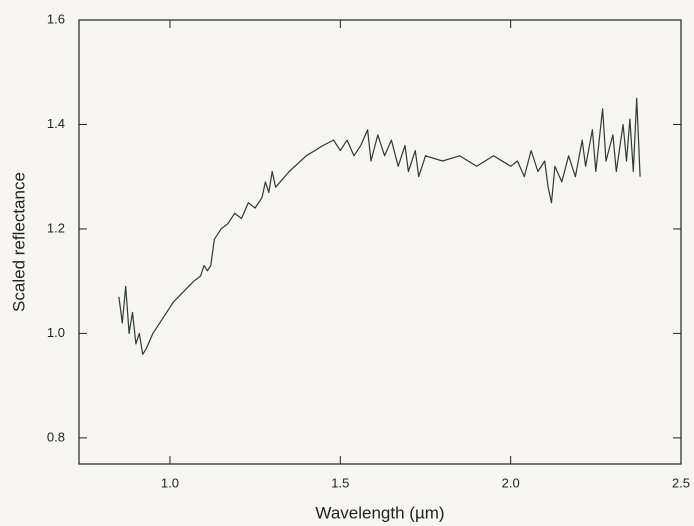 This screenshot has height=526, width=694. Describe the element at coordinates (56, 436) in the screenshot. I see `y-tick-label: 0.8` at that location.